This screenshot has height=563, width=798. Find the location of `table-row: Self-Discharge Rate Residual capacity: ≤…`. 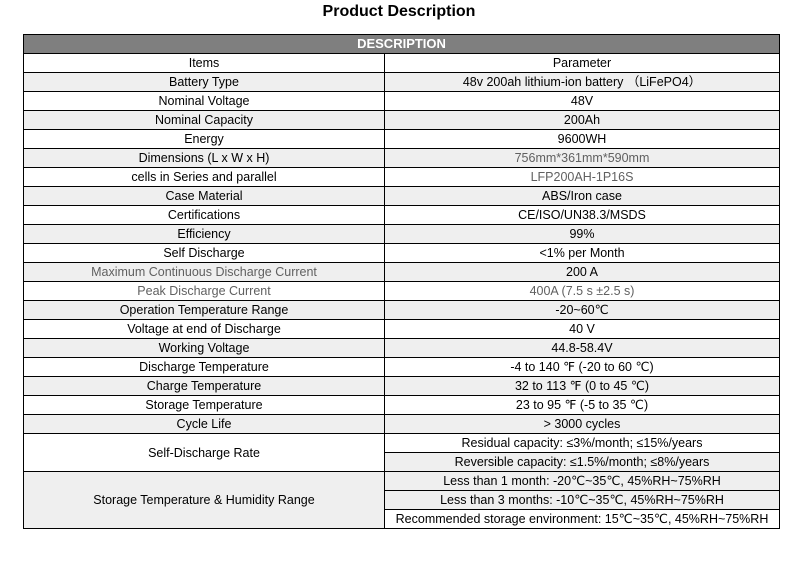

table-row: Self-Discharge Rate Residual capacity: ≤… is located at coordinates (401, 452).